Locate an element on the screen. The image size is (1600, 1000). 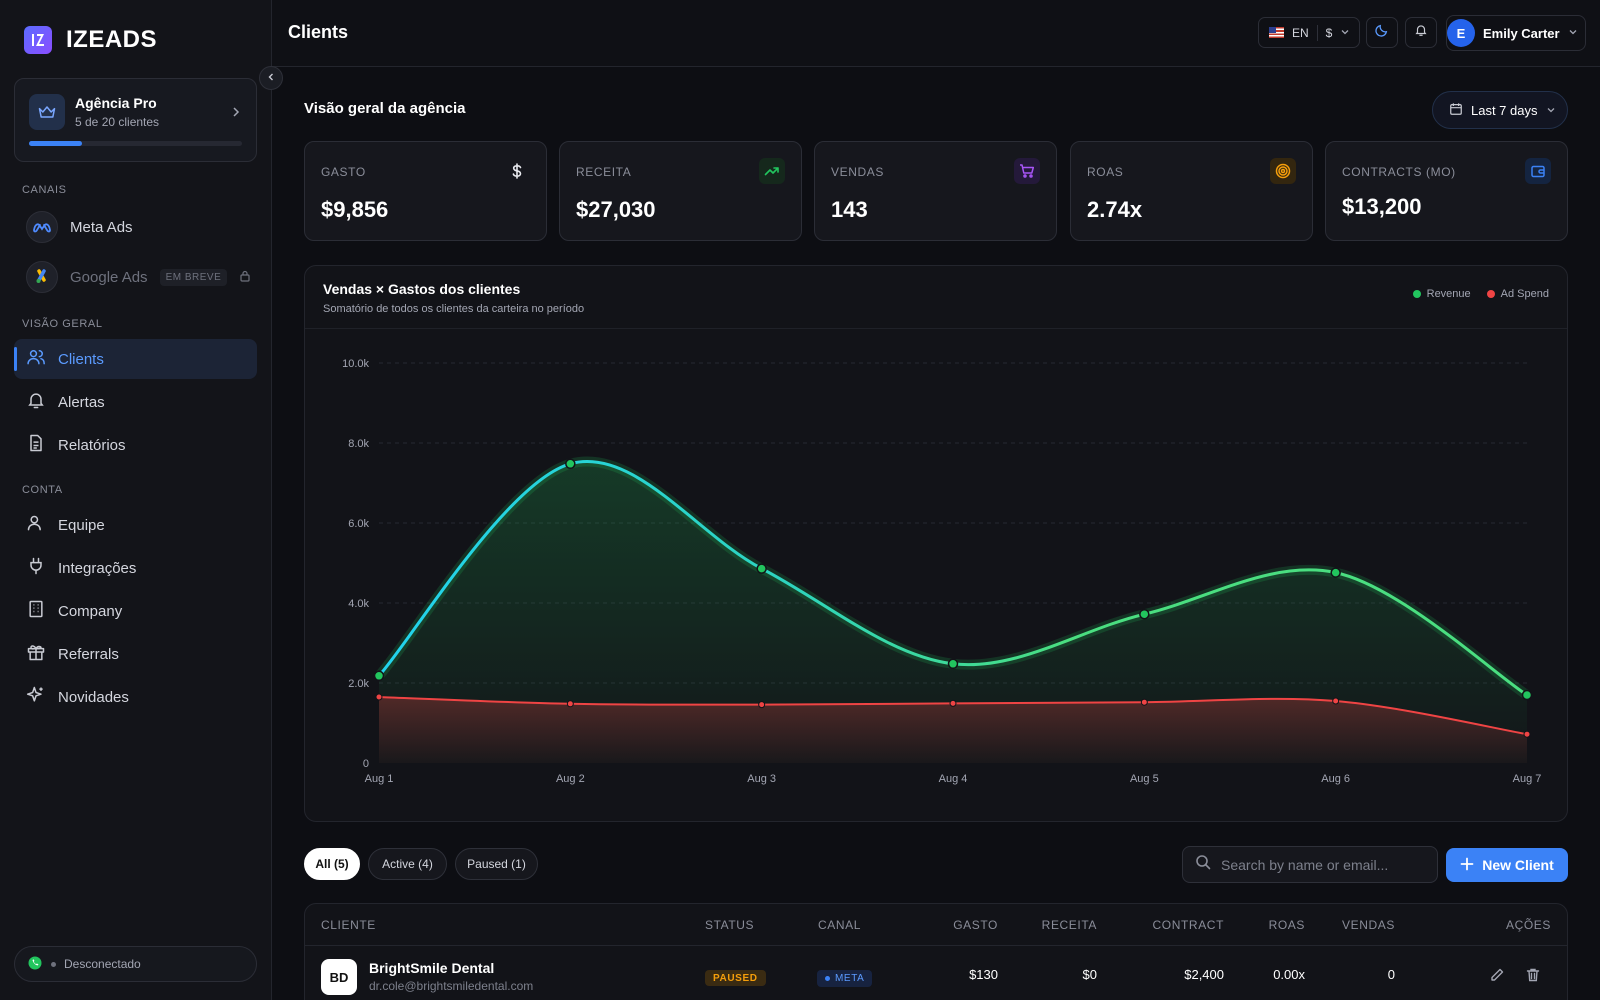
cart-icon is located at coordinates (1027, 171).